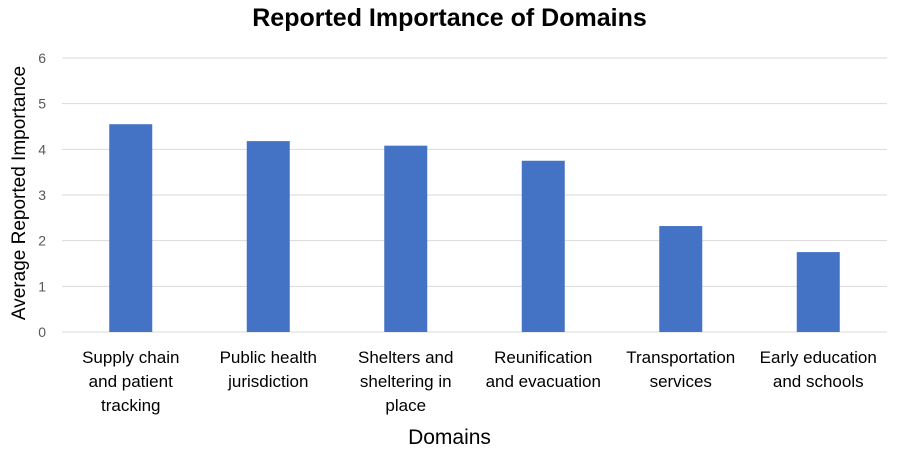 The width and height of the screenshot is (899, 462). I want to click on x-tick-label: Transportation services, so click(681, 370).